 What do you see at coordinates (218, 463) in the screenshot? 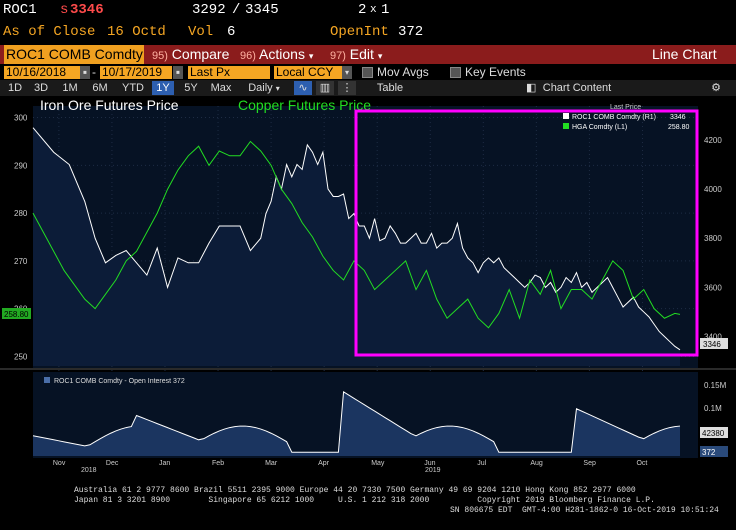
I see `month-label: Feb` at bounding box center [218, 463].